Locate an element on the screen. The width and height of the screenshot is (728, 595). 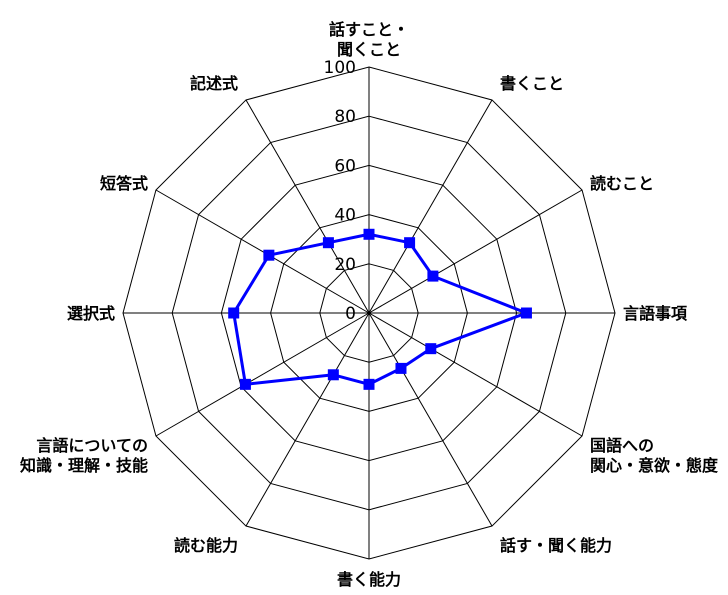
axis-label: 読む能力 is located at coordinates (206, 545).